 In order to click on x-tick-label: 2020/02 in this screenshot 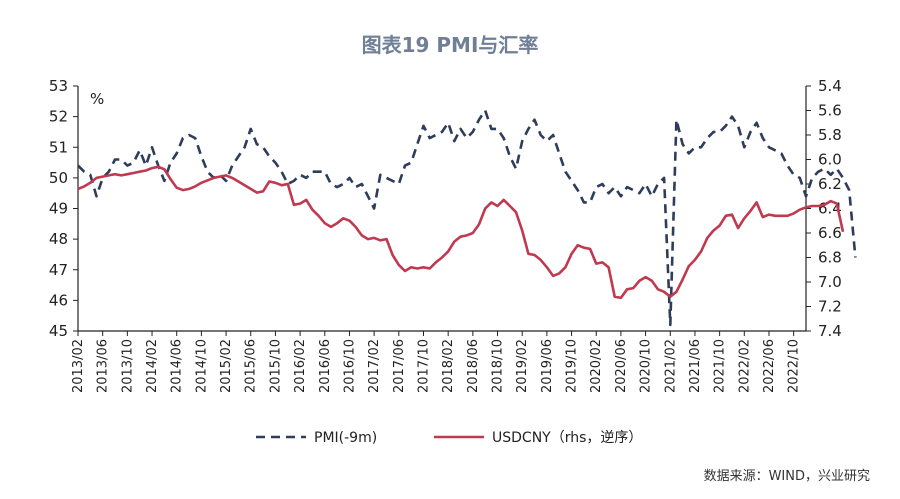, I will do `click(596, 366)`.